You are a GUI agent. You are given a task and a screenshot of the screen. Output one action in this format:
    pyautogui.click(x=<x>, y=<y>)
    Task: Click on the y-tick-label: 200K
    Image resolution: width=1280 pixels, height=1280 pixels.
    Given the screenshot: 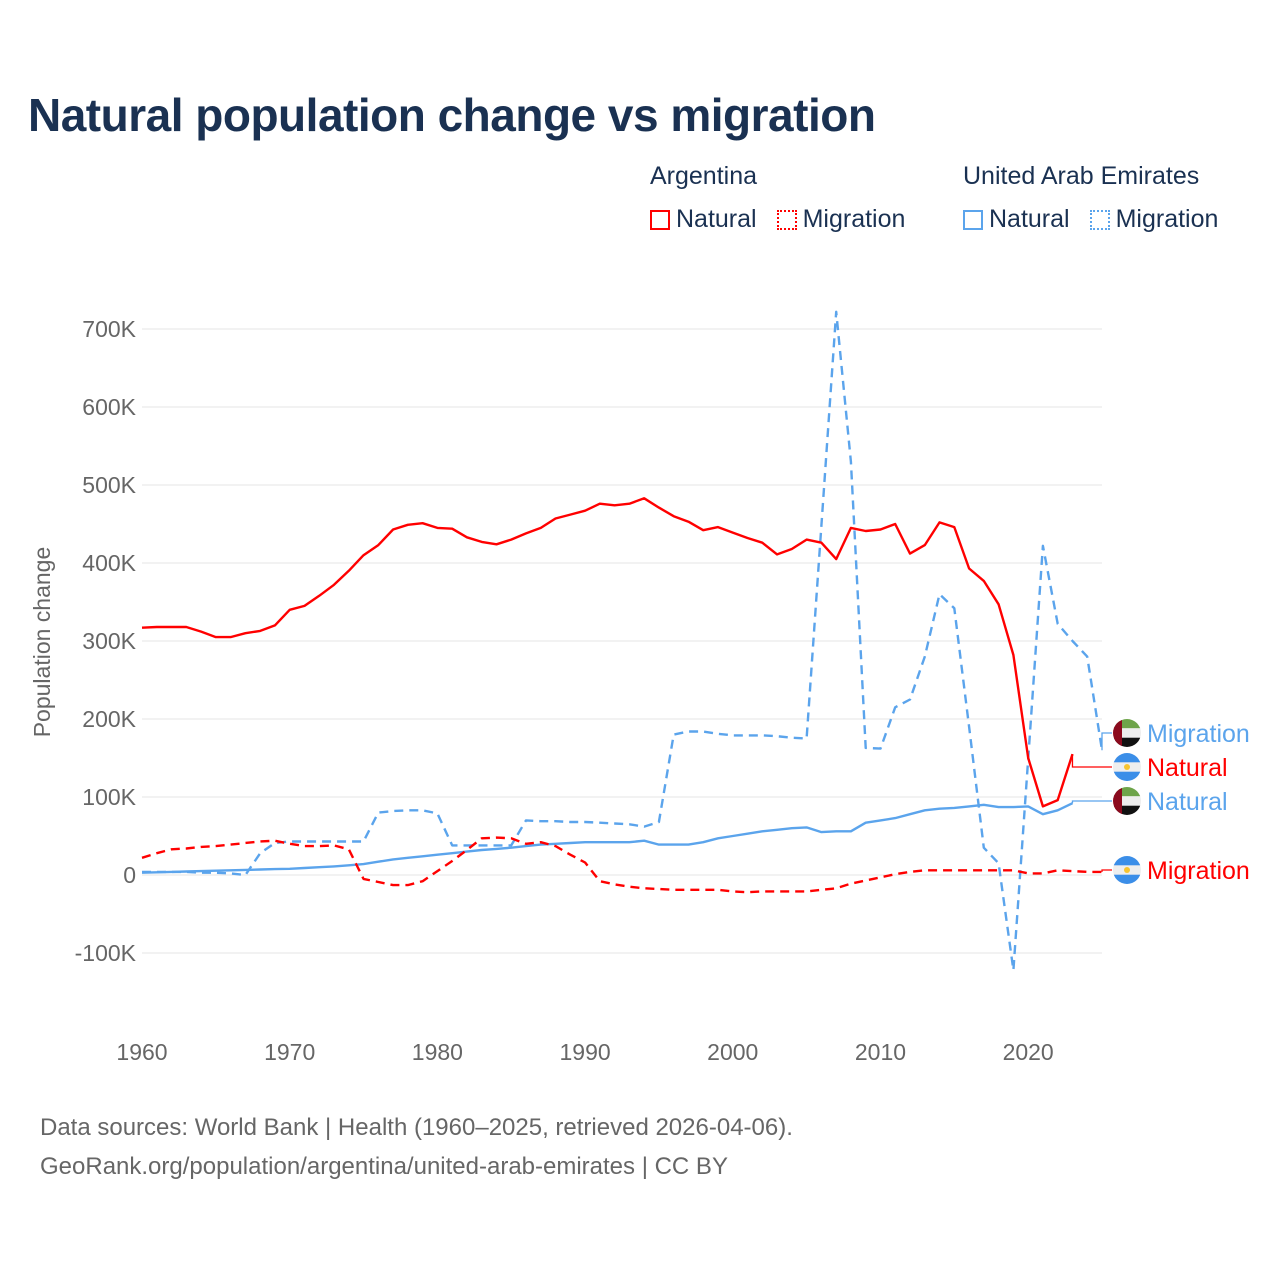 What is the action you would take?
    pyautogui.click(x=109, y=719)
    